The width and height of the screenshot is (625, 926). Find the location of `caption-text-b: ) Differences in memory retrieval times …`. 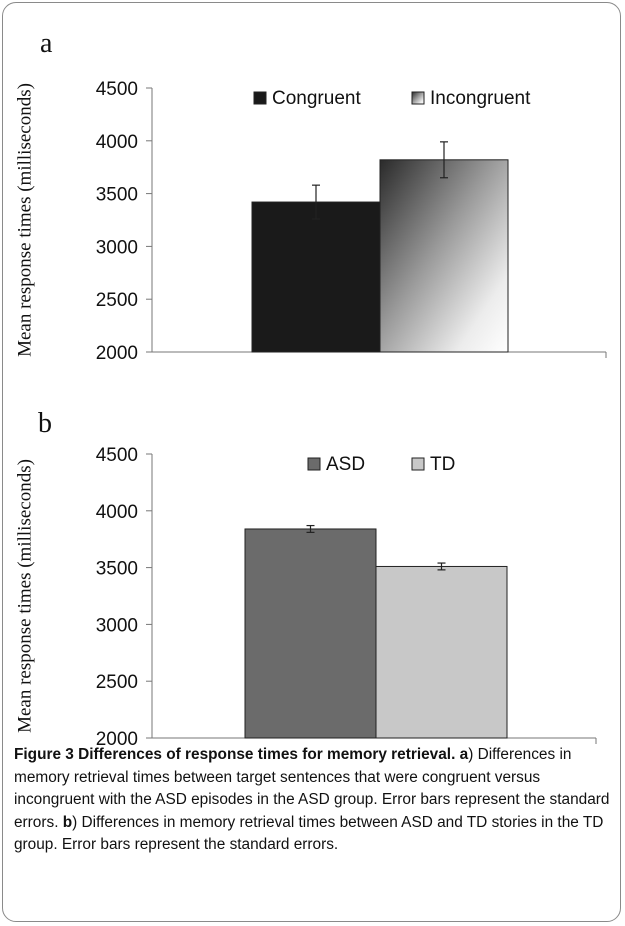

caption-text-b: ) Differences in memory retrieval times … is located at coordinates (309, 833).